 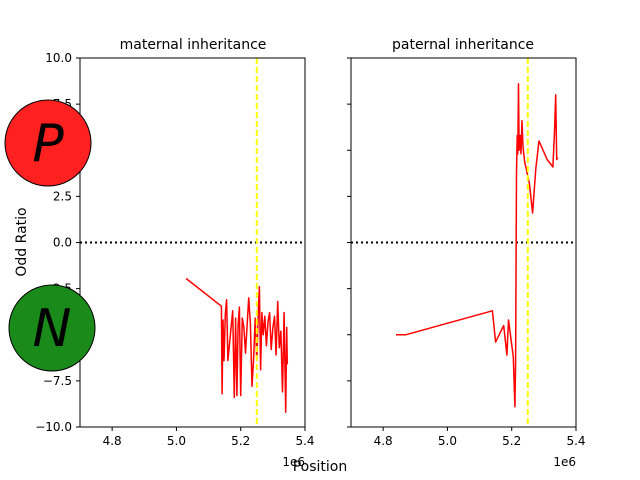 What do you see at coordinates (293, 462) in the screenshot?
I see `maternal-x-offset-label: 1e6` at bounding box center [293, 462].